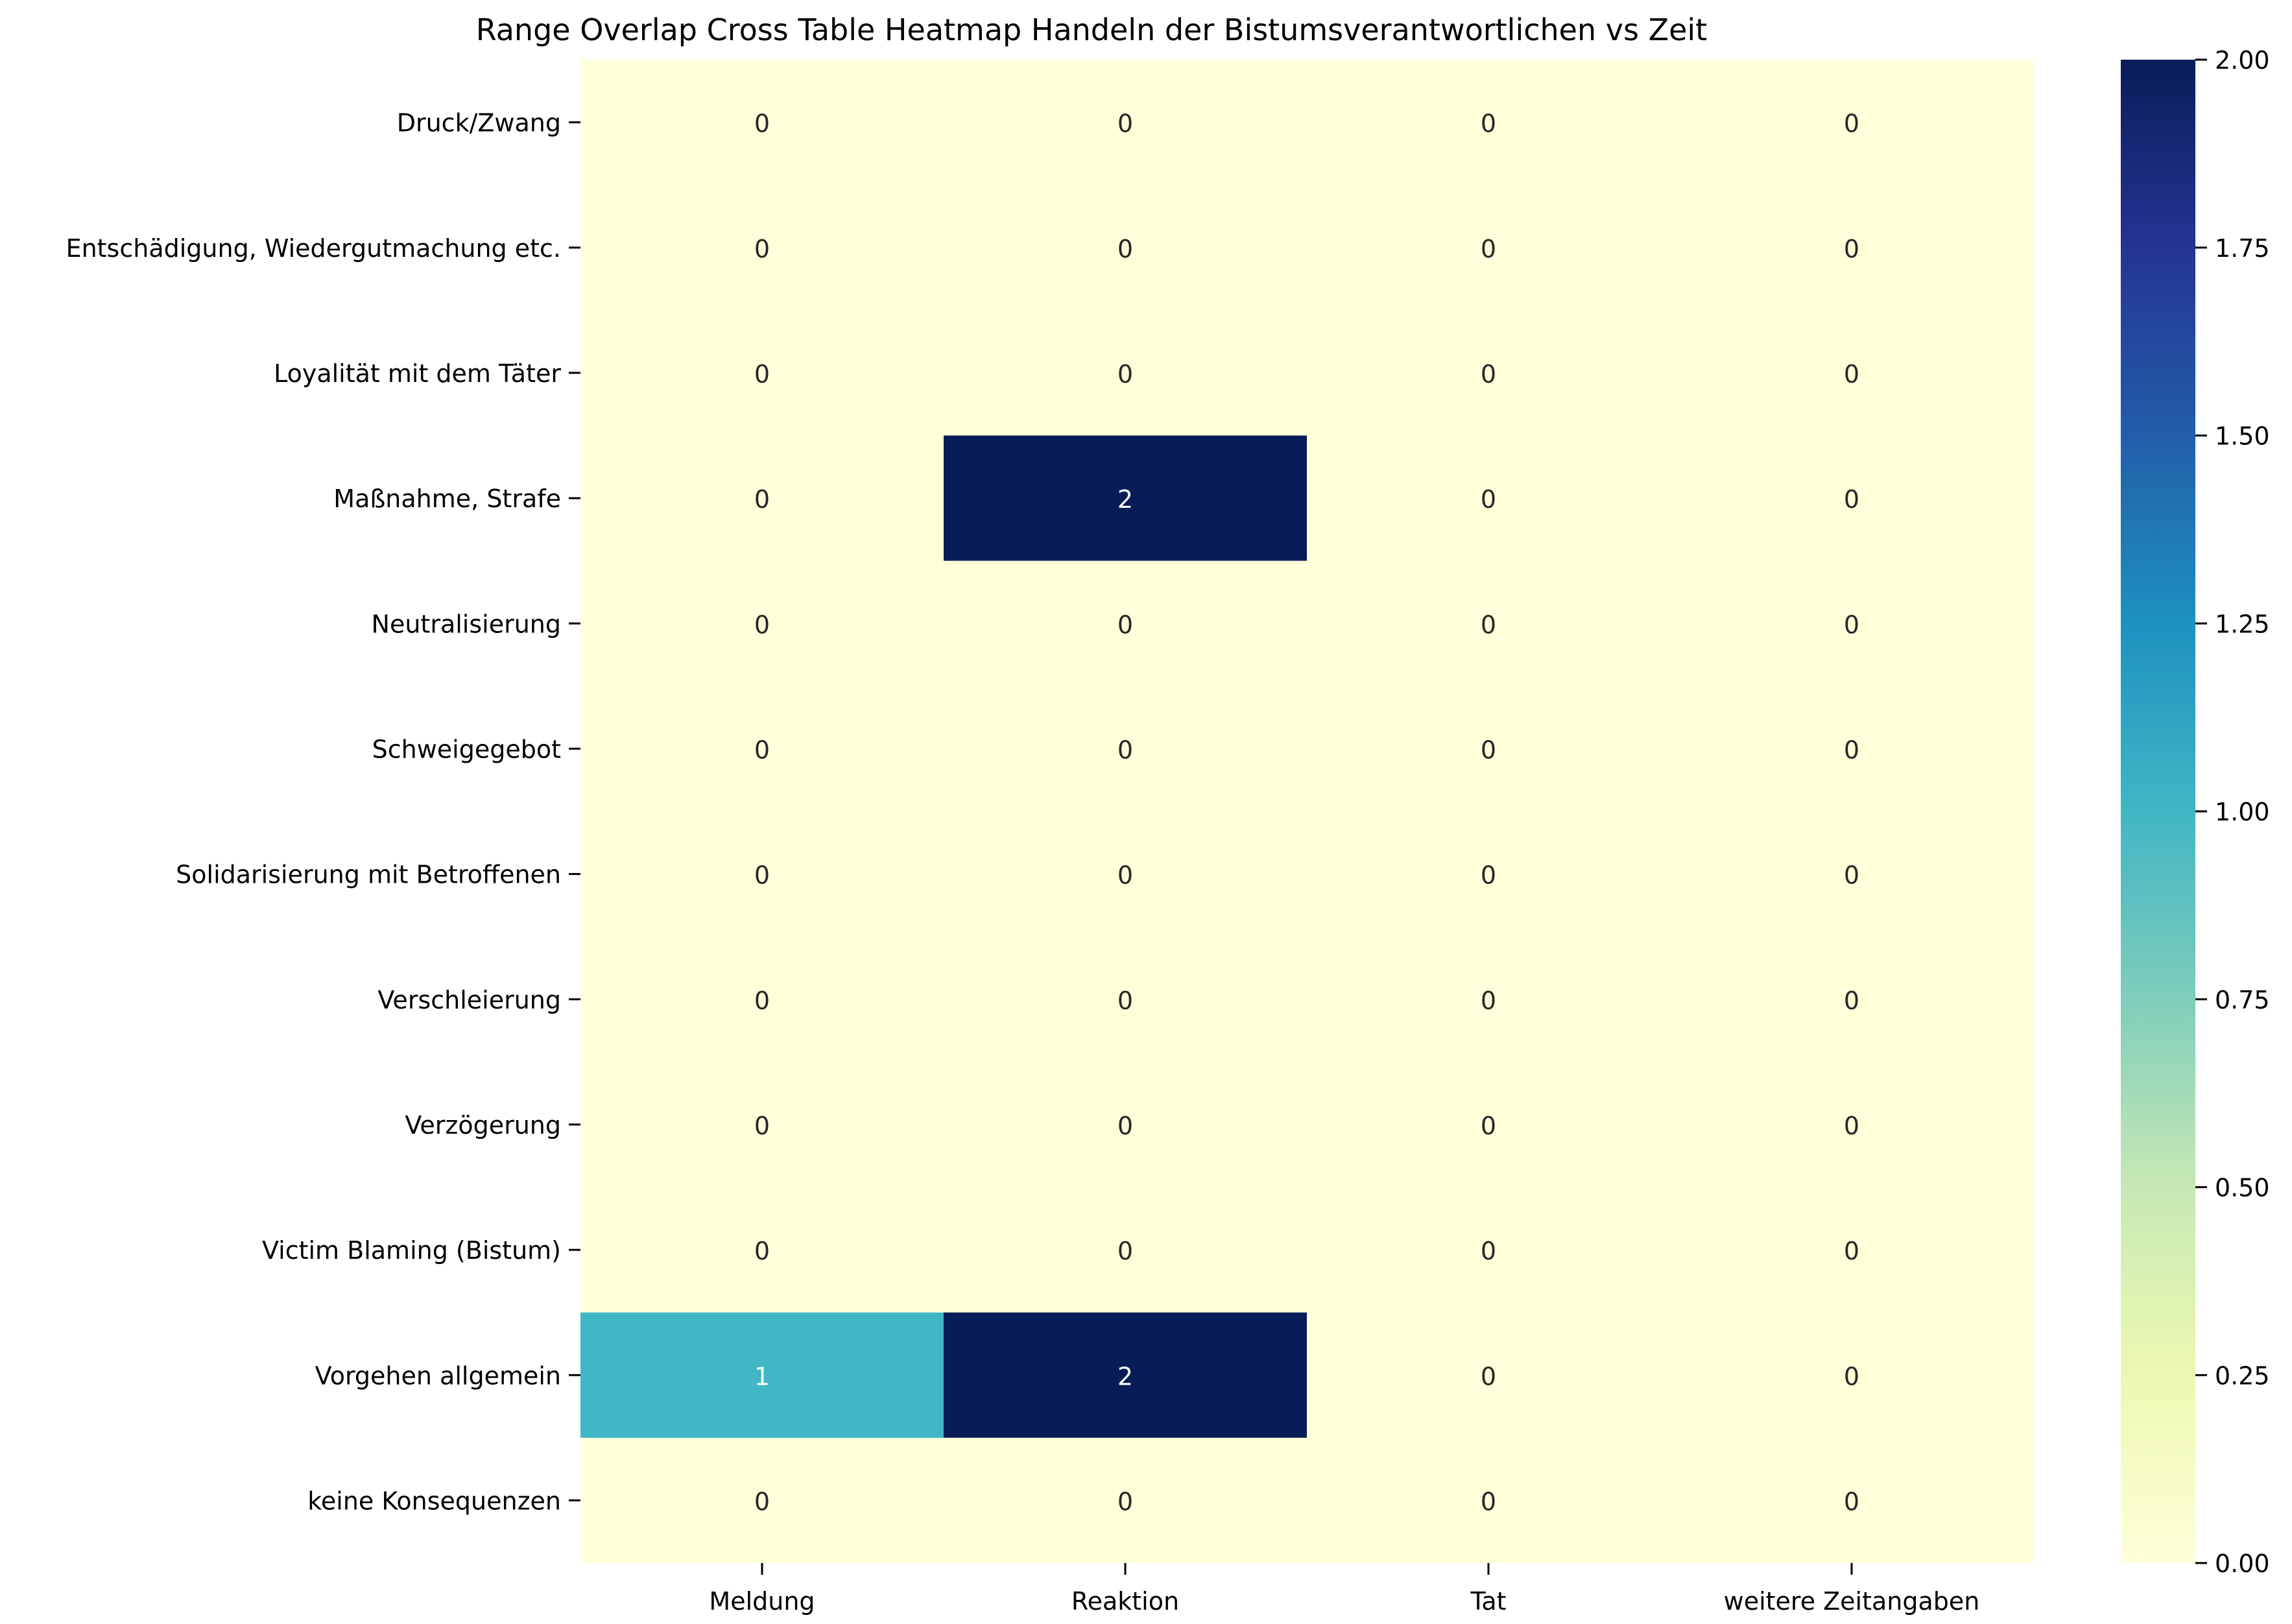 This screenshot has height=1624, width=2292. Describe the element at coordinates (762, 749) in the screenshot. I see `heatmap-cell-schweigegebot-meldung` at that location.